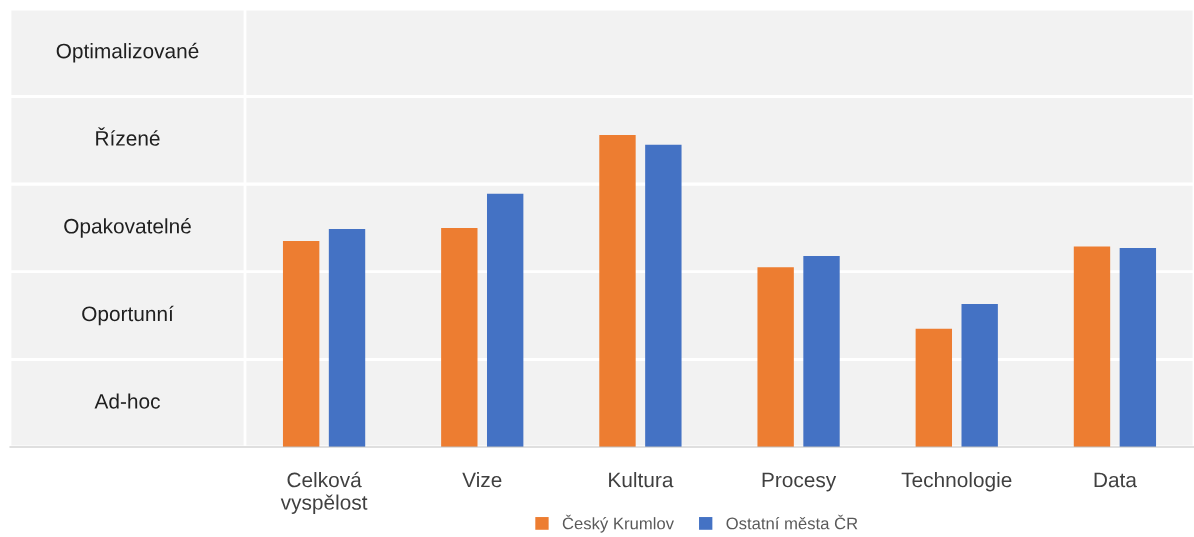 This screenshot has height=537, width=1194. What do you see at coordinates (1115, 480) in the screenshot?
I see `x-tick-label: Data` at bounding box center [1115, 480].